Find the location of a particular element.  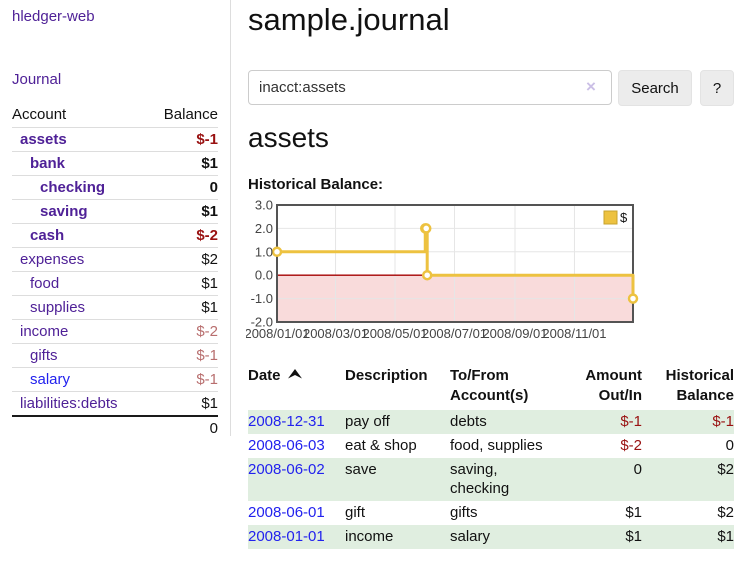

amount-cell: $-2 is located at coordinates (631, 445).